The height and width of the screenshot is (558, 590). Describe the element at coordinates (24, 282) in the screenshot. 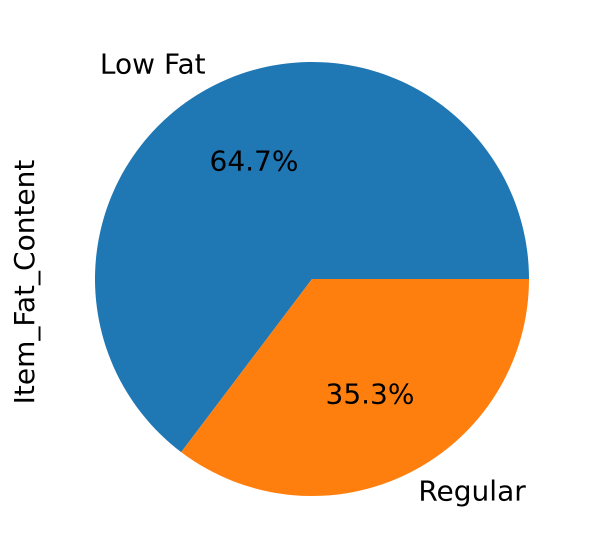

I see `y-axis-label: Item_Fat_Content` at that location.